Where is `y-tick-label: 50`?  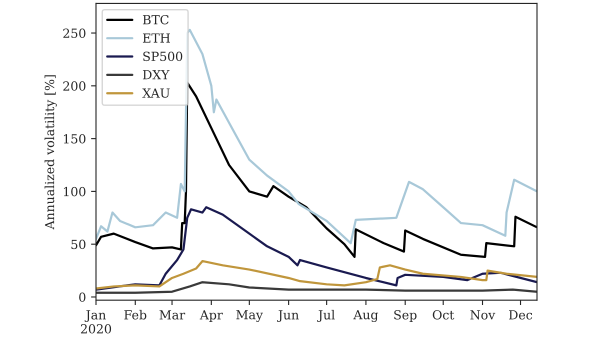
y-tick-label: 50 is located at coordinates (78, 245).